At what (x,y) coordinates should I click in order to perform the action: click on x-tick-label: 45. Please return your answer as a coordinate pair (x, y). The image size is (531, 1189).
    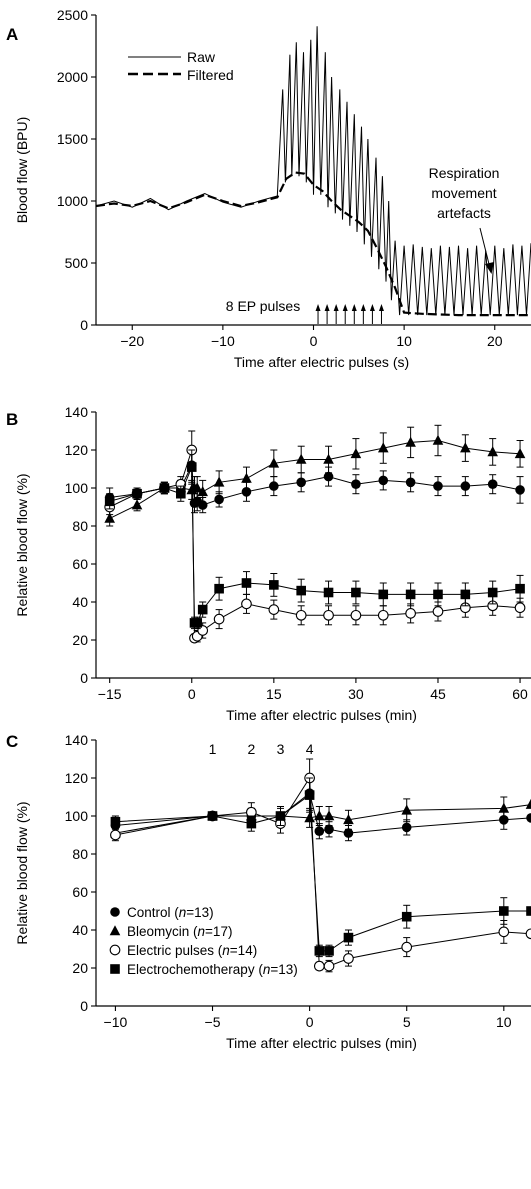
    Looking at the image, I should click on (438, 694).